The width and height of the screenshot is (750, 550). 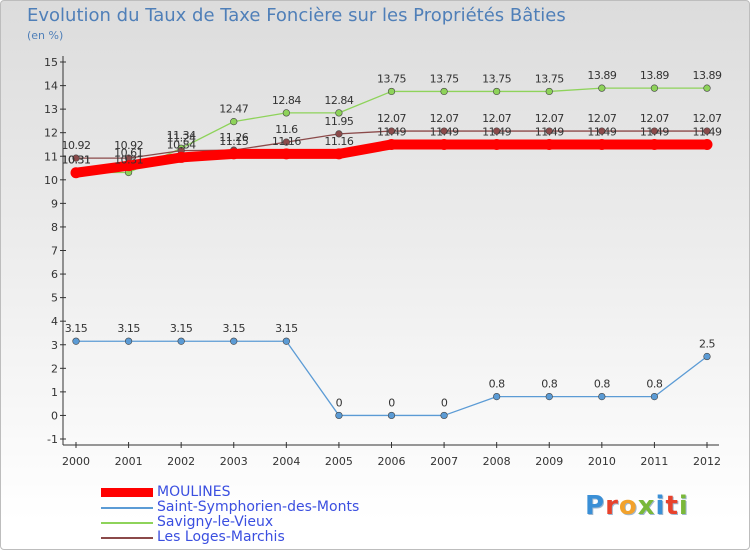 I want to click on logo-letter: x, so click(x=646, y=506).